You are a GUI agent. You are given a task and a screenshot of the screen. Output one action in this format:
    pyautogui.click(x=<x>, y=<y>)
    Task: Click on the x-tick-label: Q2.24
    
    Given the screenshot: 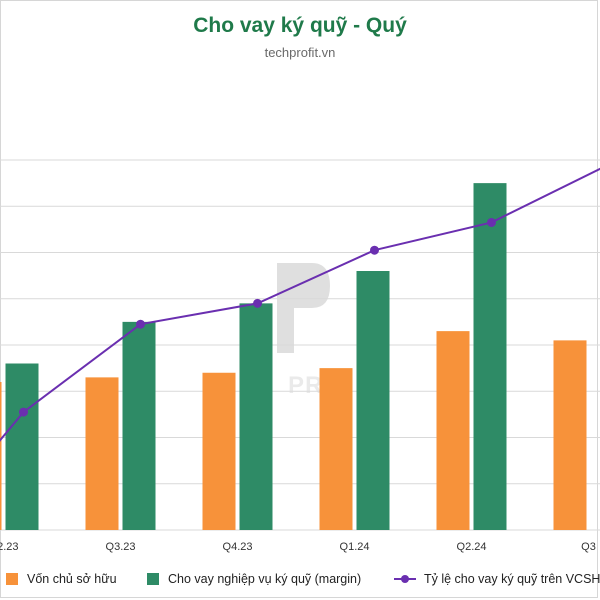 What is the action you would take?
    pyautogui.click(x=472, y=547)
    